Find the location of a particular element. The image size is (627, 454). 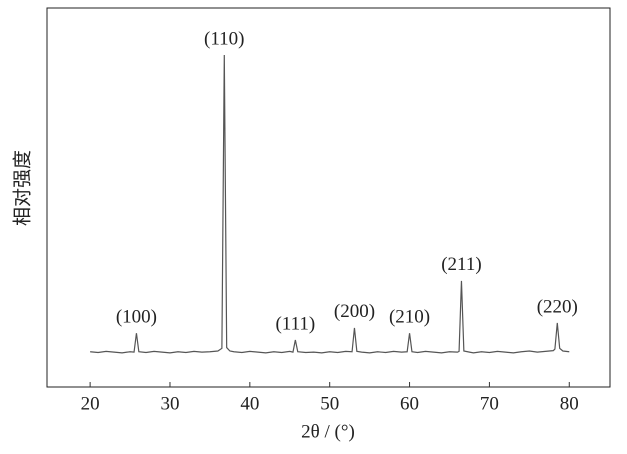

peak-label: (200) is located at coordinates (354, 311).